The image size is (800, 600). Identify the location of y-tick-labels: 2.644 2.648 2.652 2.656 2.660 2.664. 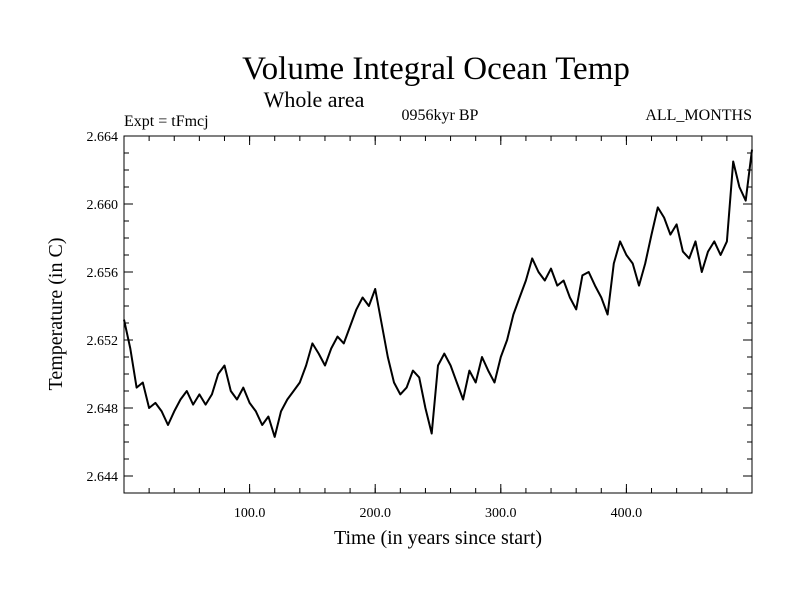
(103, 307).